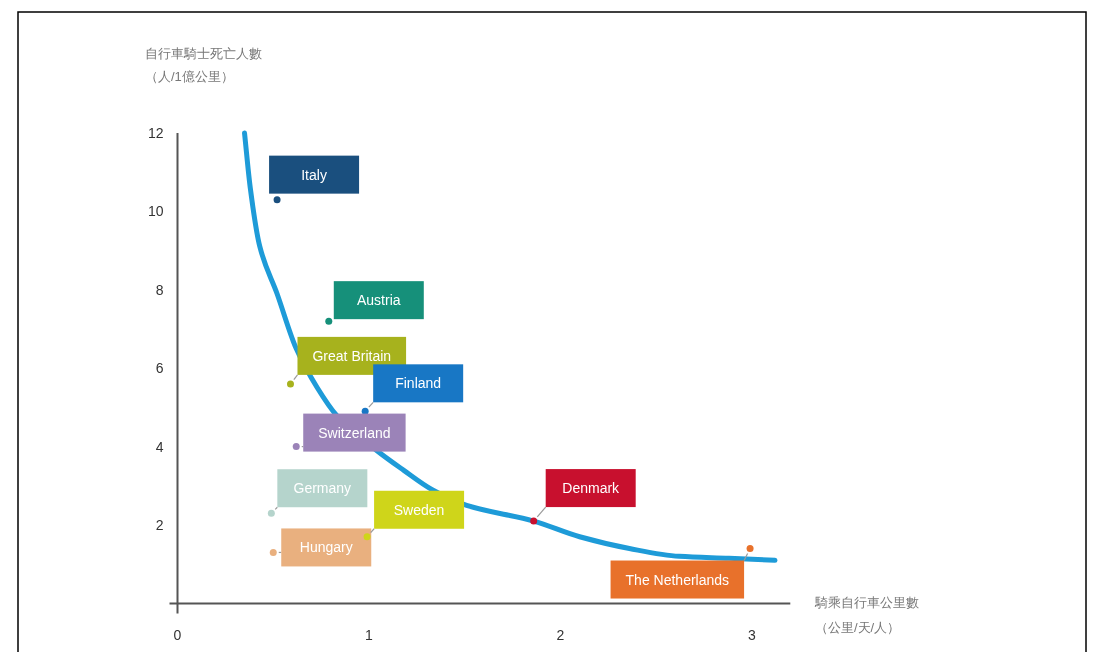  Describe the element at coordinates (322, 488) in the screenshot. I see `data-label: Germany` at that location.